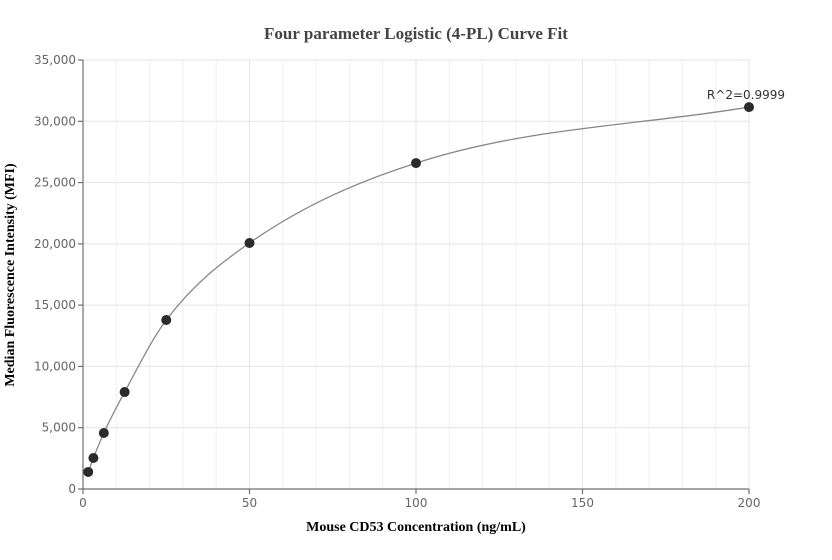 This screenshot has width=832, height=560. What do you see at coordinates (83, 503) in the screenshot?
I see `x-tick-label: 0` at bounding box center [83, 503].